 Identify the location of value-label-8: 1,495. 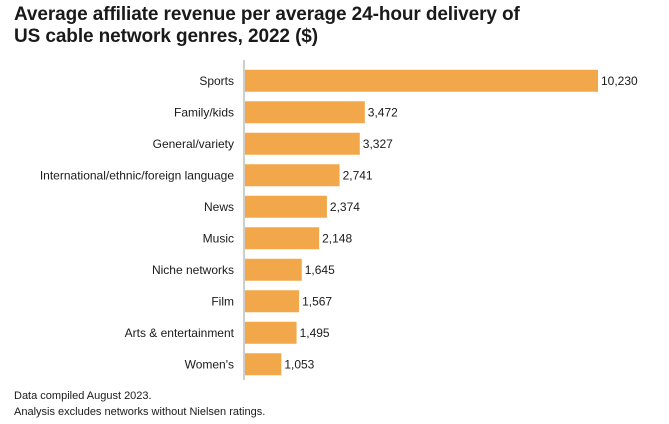
(315, 333).